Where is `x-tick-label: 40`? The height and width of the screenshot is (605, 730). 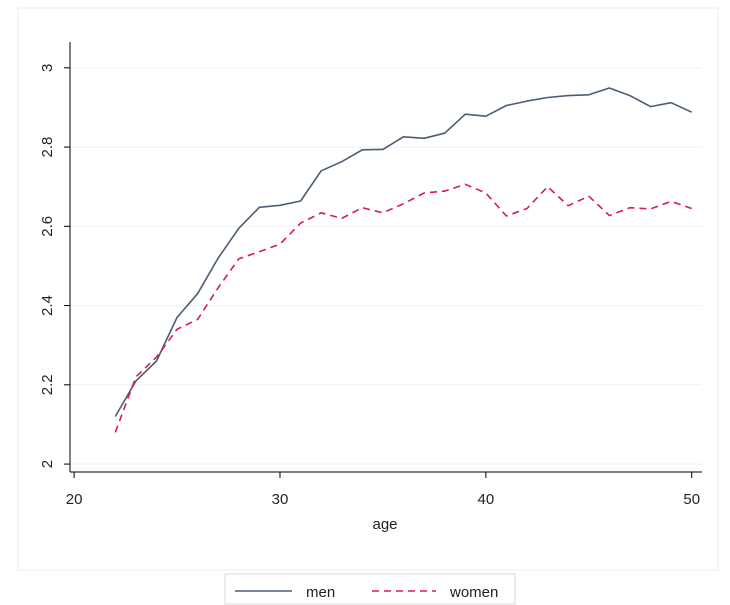
x-tick-label: 40 is located at coordinates (485, 499).